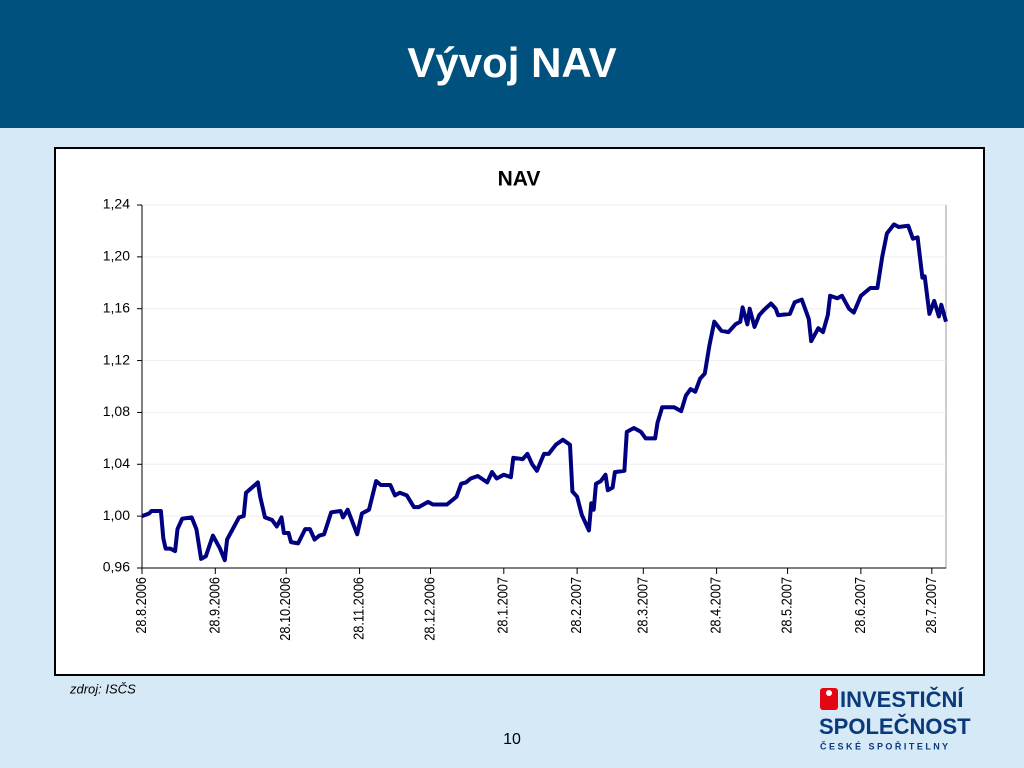 This screenshot has height=768, width=1024. I want to click on logo-line: INVESTIČNÍ, so click(902, 699).